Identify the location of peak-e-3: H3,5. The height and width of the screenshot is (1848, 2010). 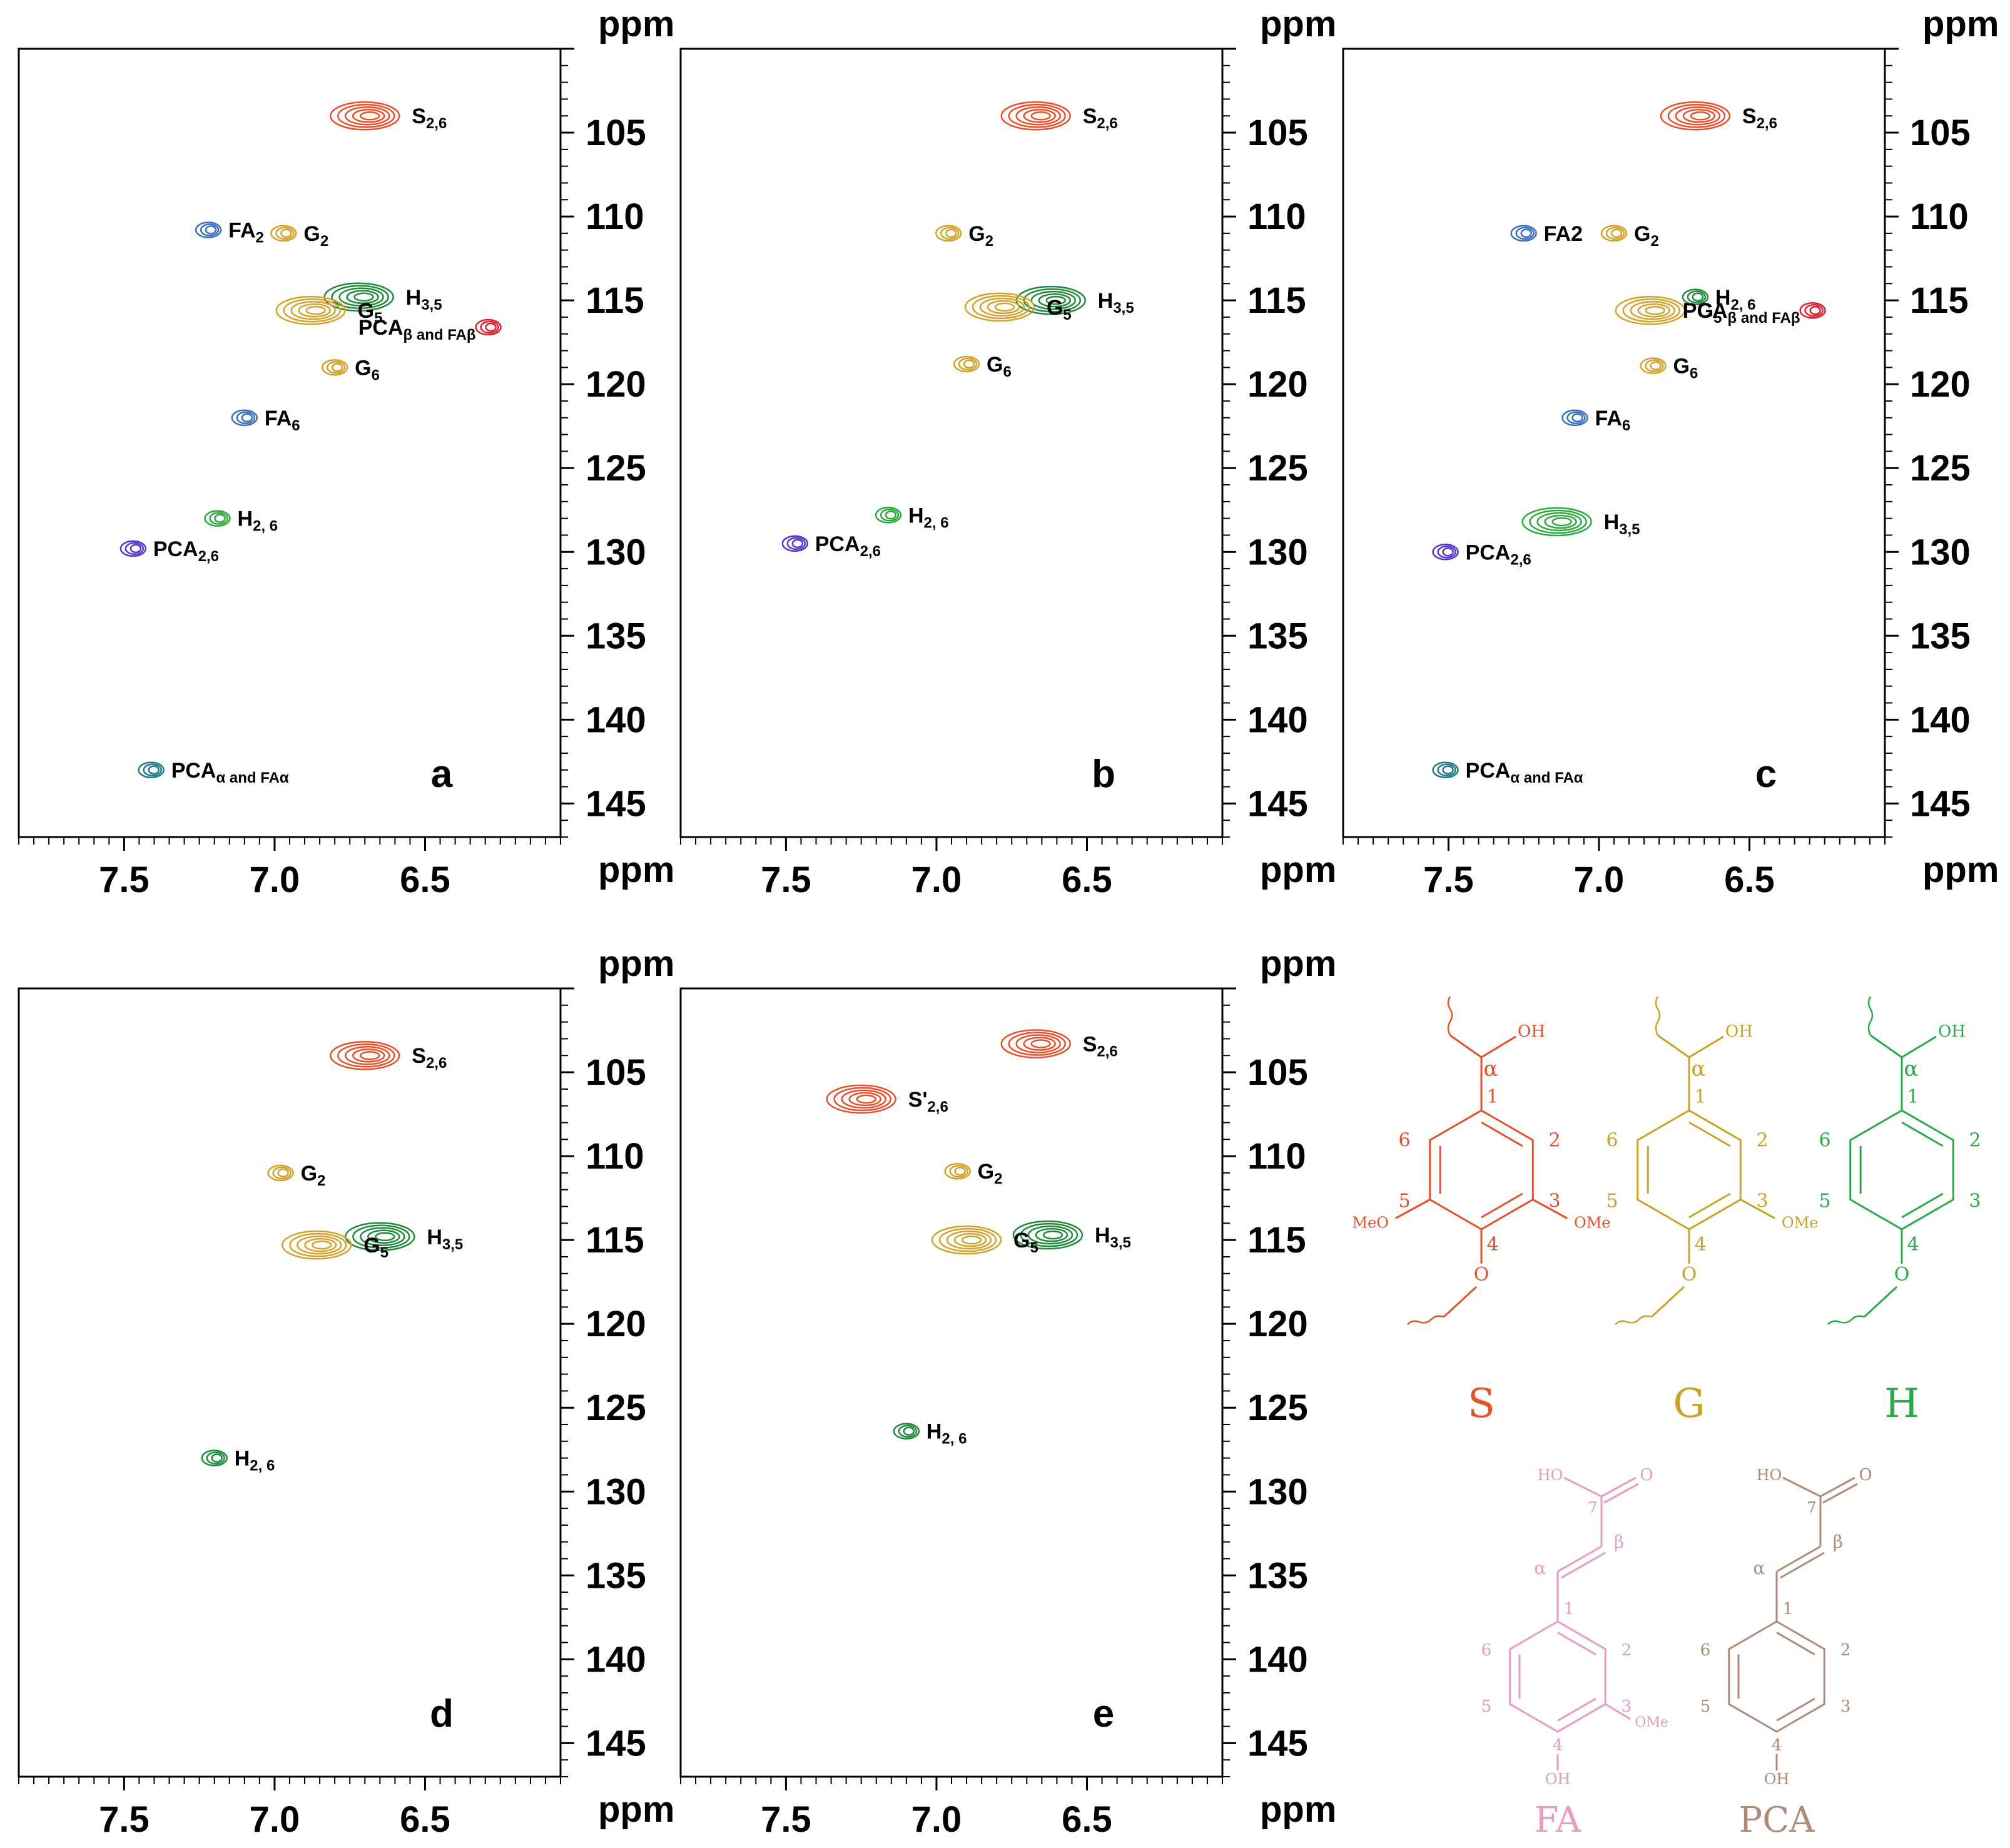
(1071, 1235).